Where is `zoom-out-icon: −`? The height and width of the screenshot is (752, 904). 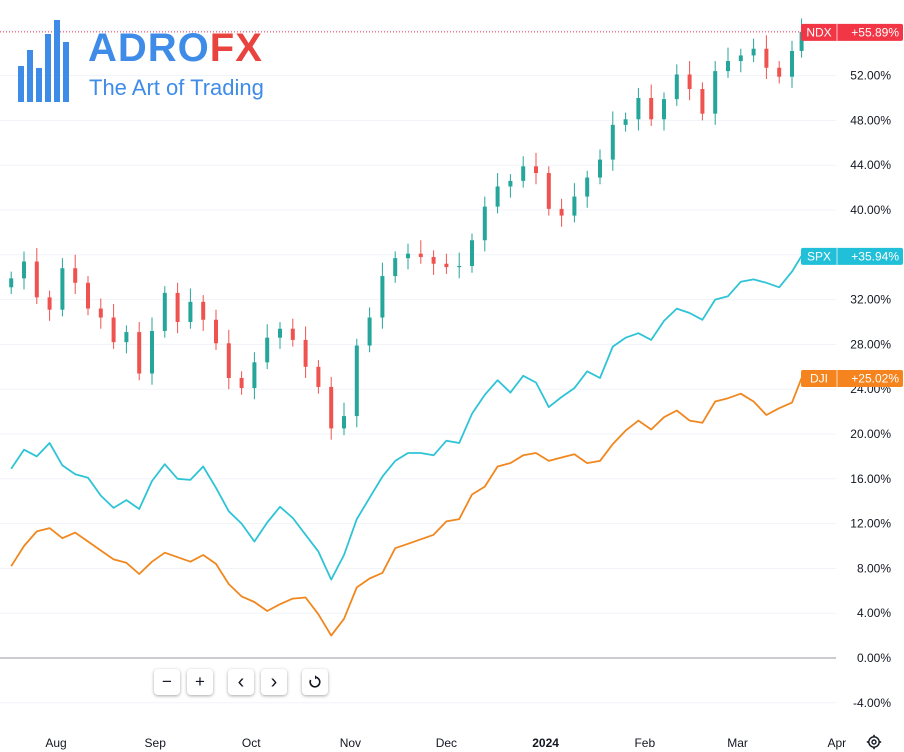 zoom-out-icon: − is located at coordinates (167, 681).